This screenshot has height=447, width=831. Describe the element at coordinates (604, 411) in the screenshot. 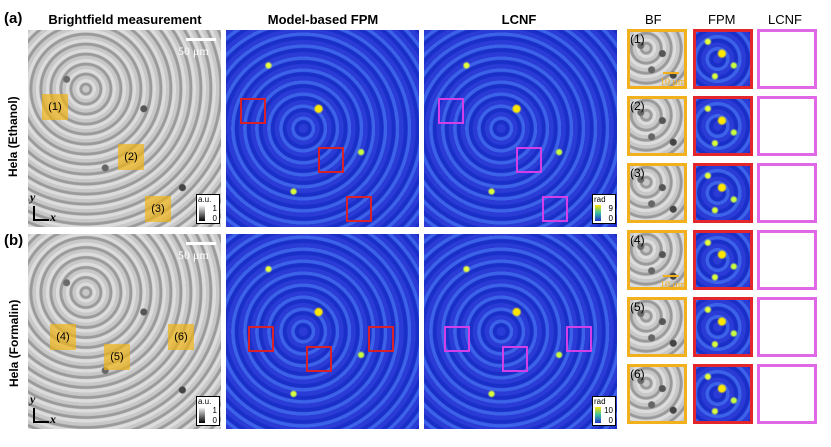

I see `colorbar-lcnf-bottom: rad 10 0` at that location.